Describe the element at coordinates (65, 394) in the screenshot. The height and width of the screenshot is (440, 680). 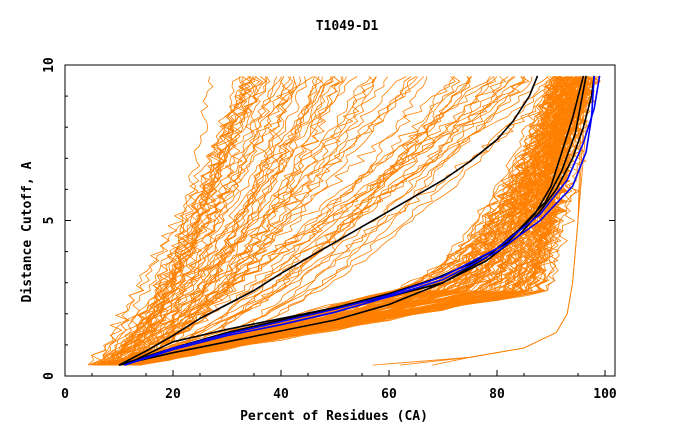
I see `x-tick-label: 0` at that location.